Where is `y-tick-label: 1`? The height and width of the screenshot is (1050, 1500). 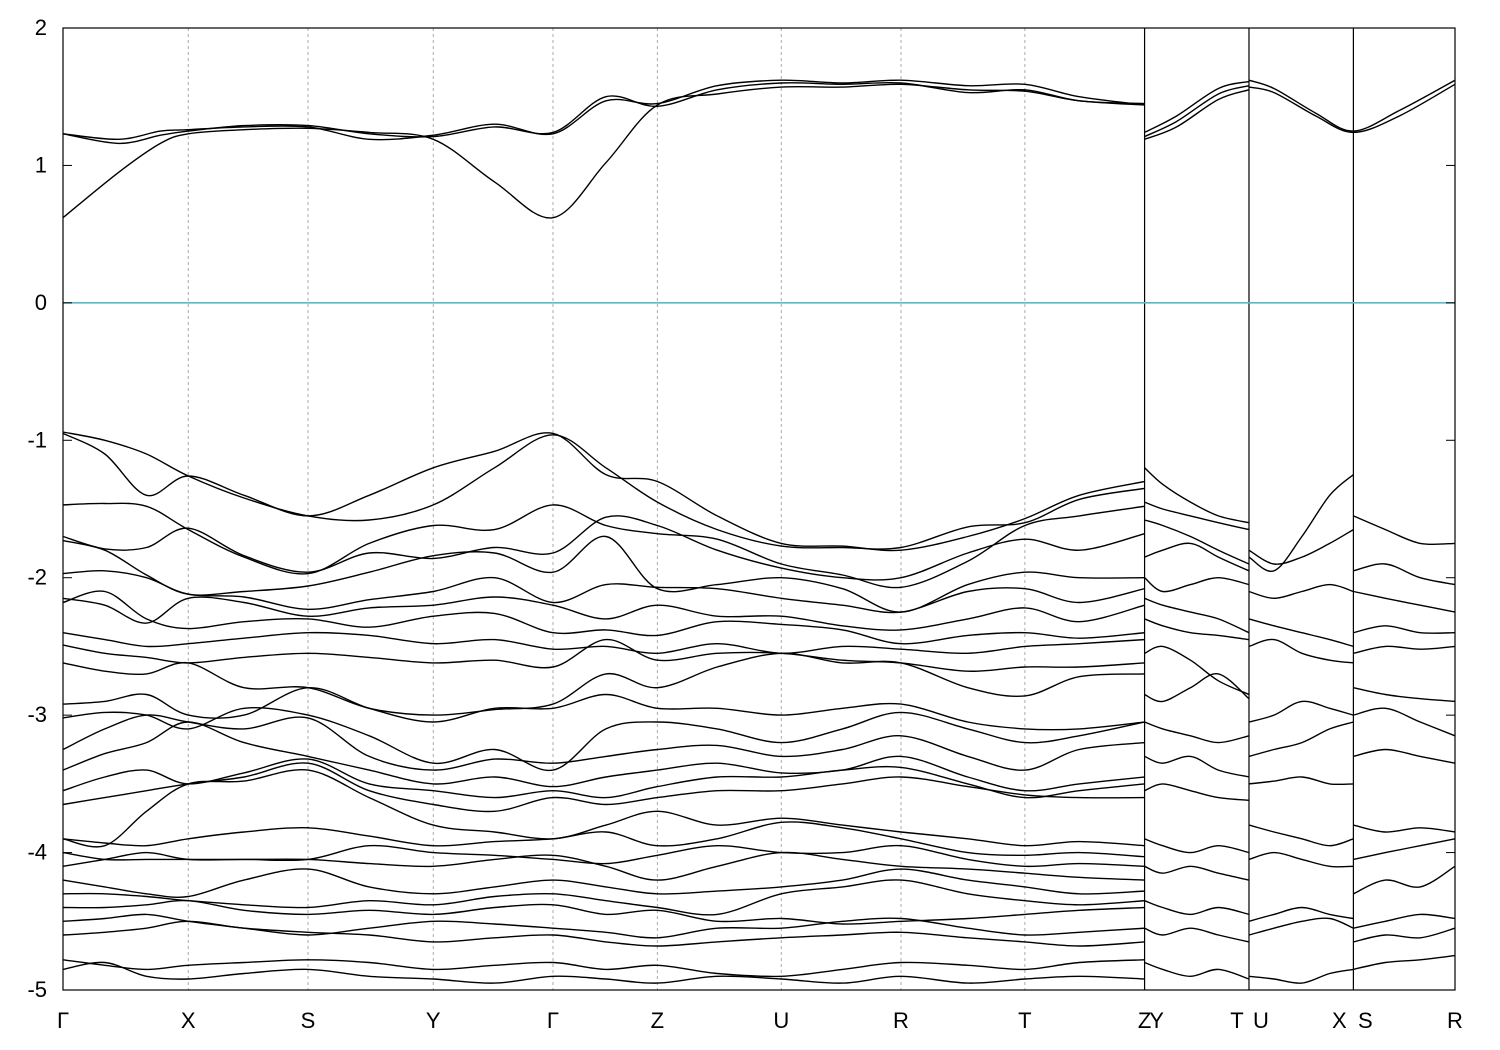
y-tick-label: 1 is located at coordinates (41, 164).